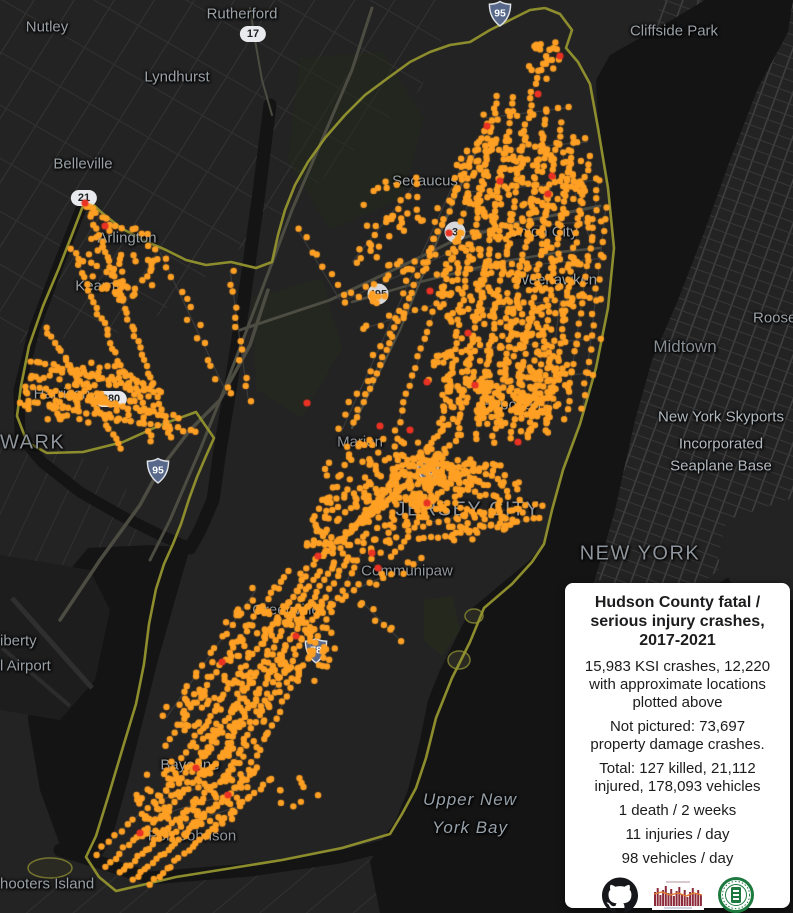 This screenshot has width=793, height=913. What do you see at coordinates (677, 726) in the screenshot?
I see `stat-line: Not pictured: 73,697` at bounding box center [677, 726].